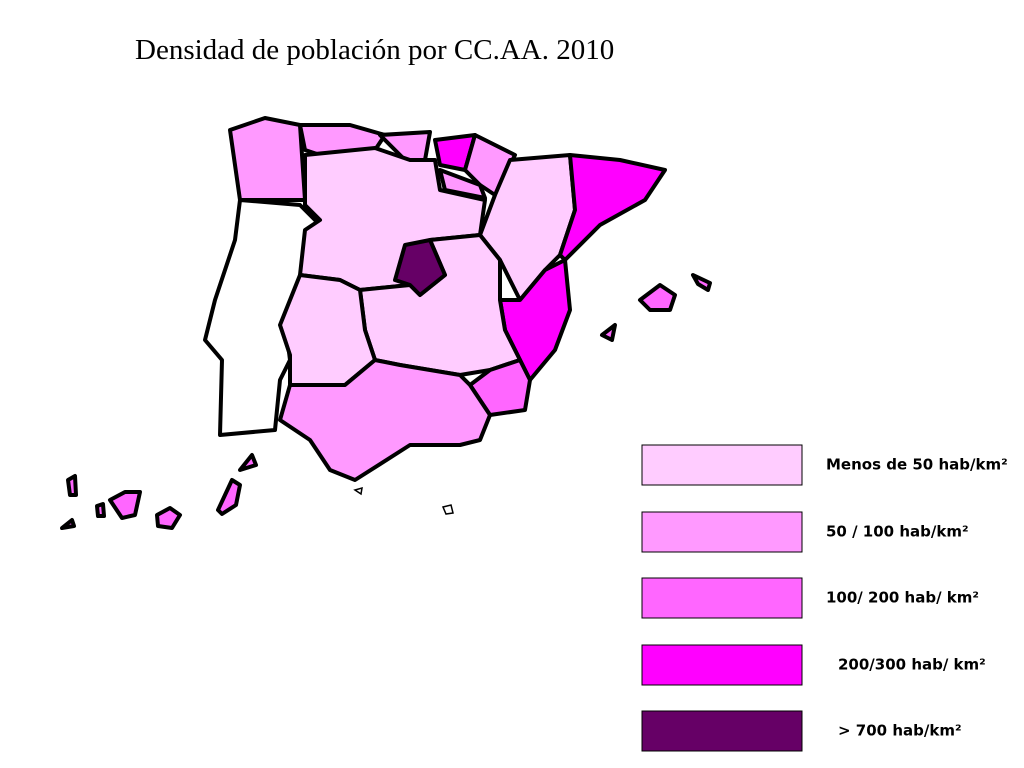  I want to click on legend-label: Menos de 50 hab/km², so click(917, 465).